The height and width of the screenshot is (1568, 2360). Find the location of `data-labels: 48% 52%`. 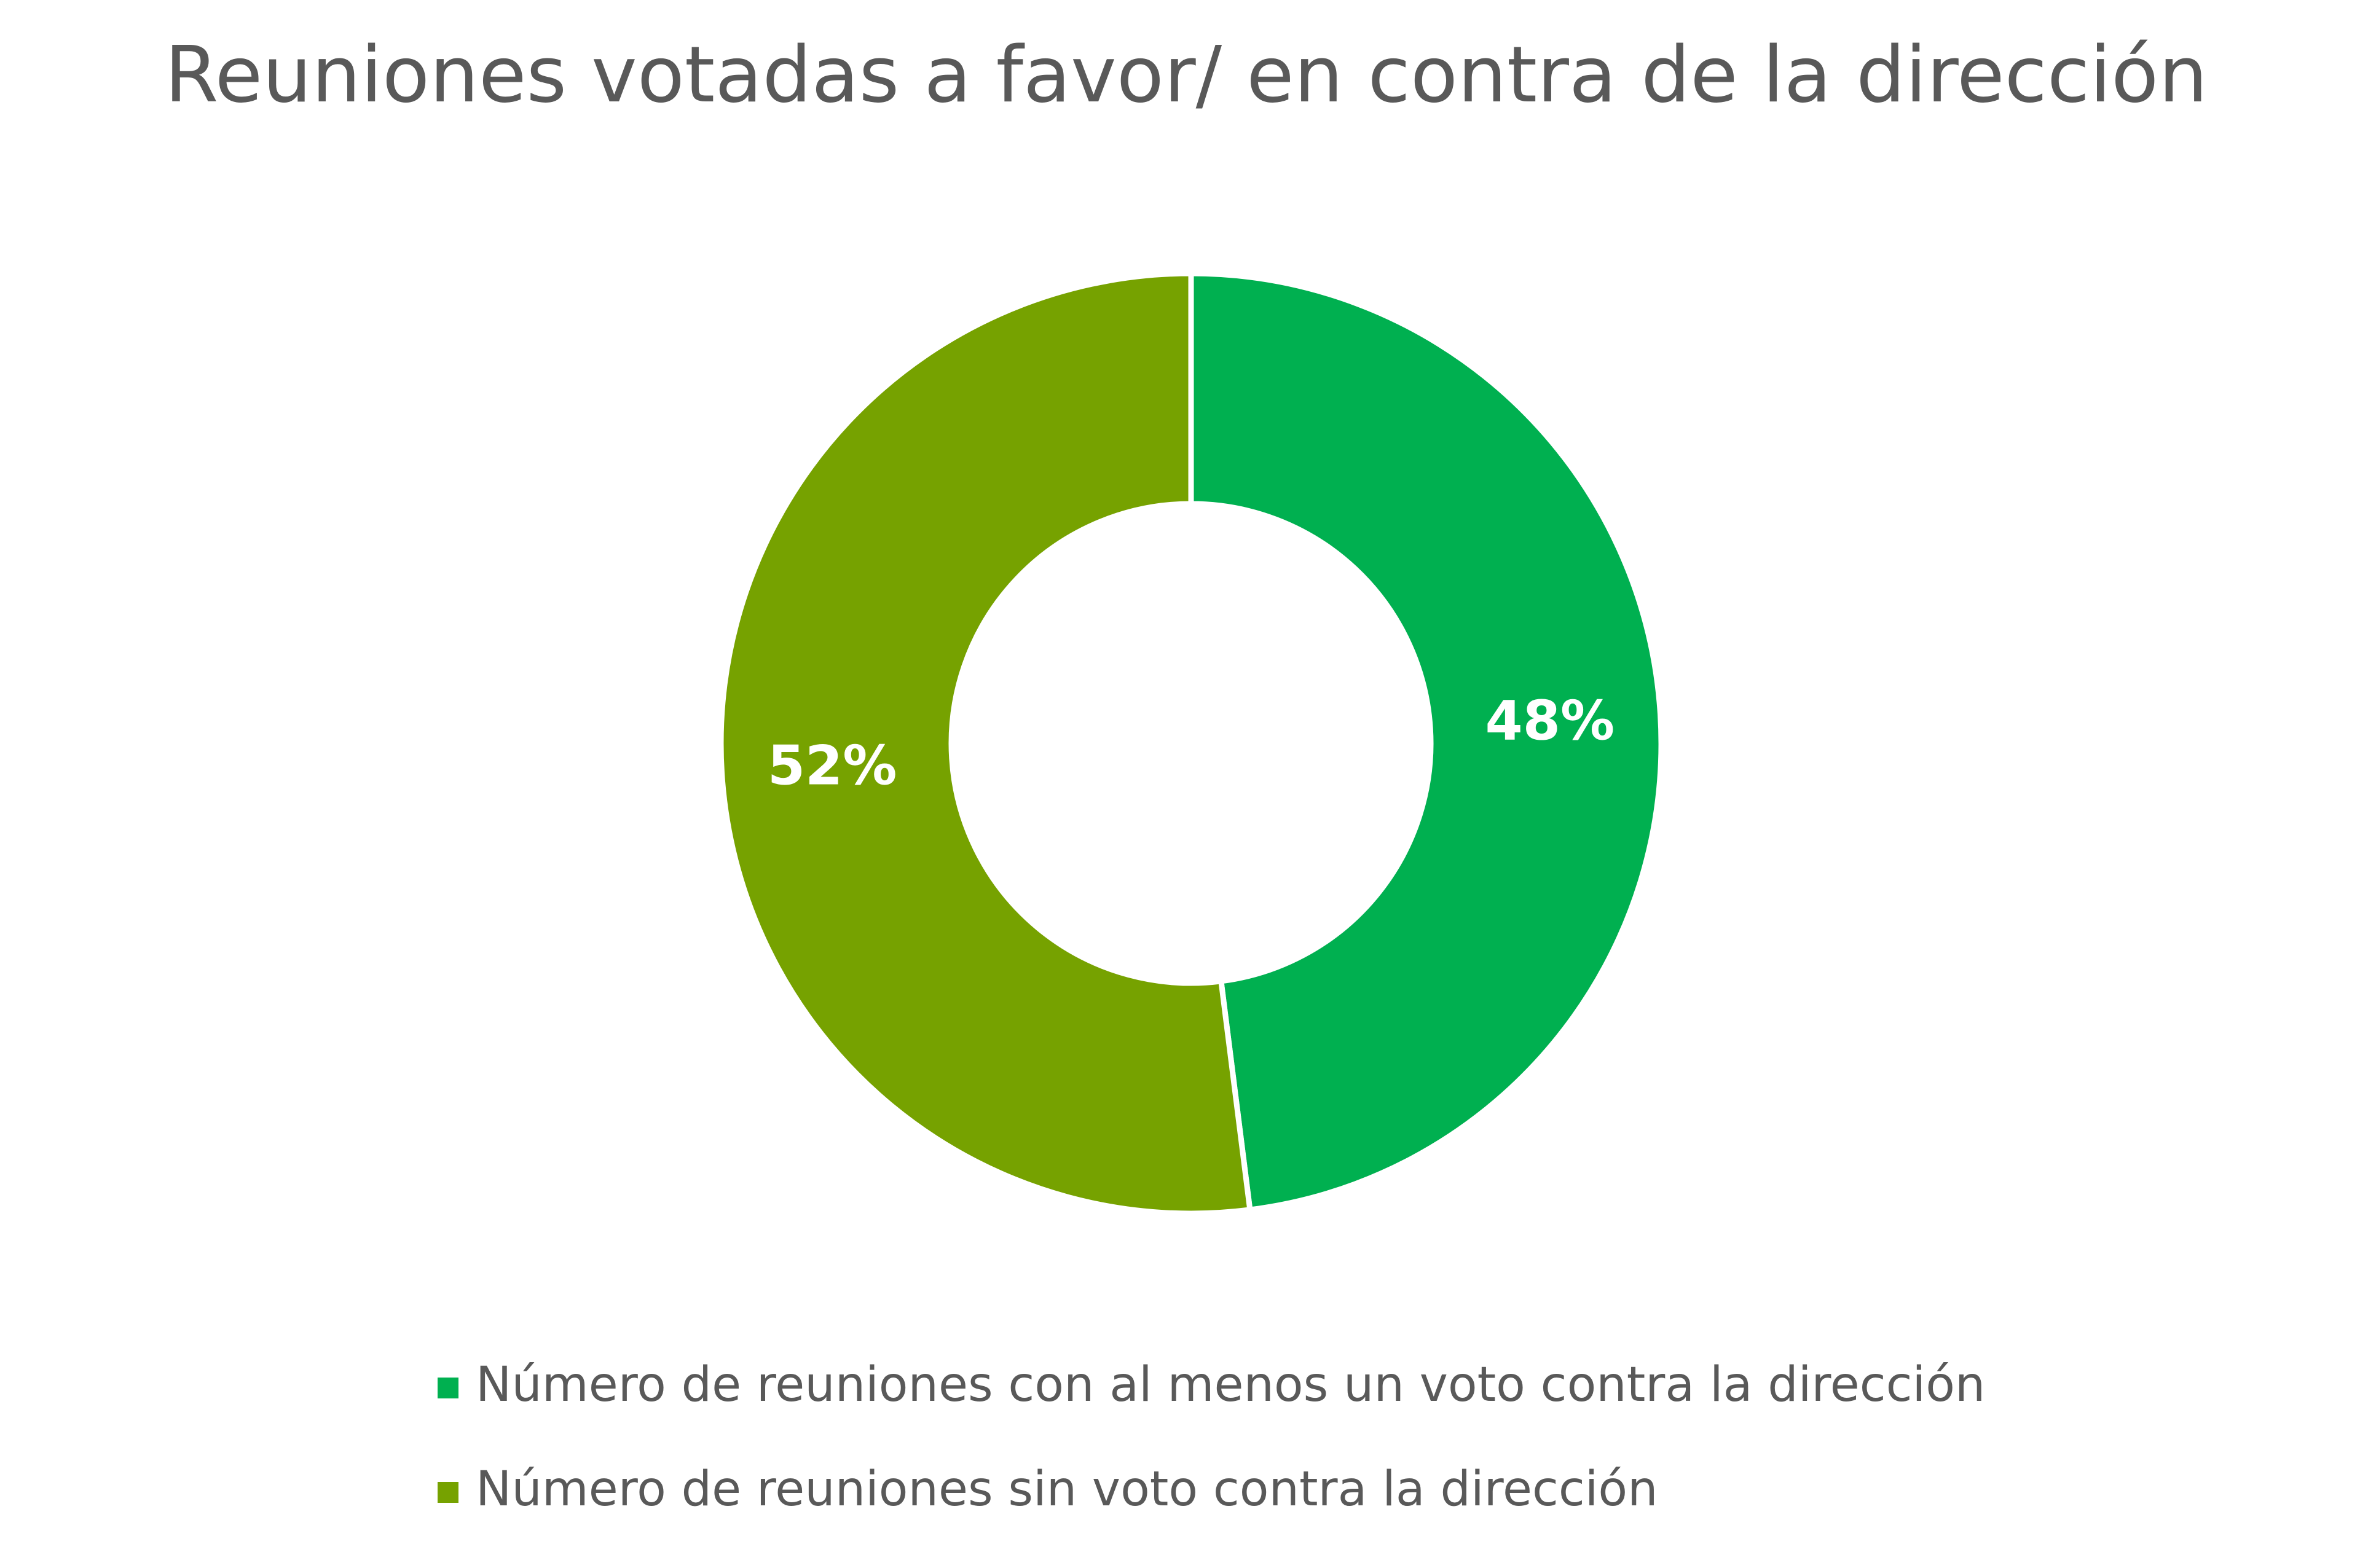

data-labels: 48% 52% is located at coordinates (1192, 743).